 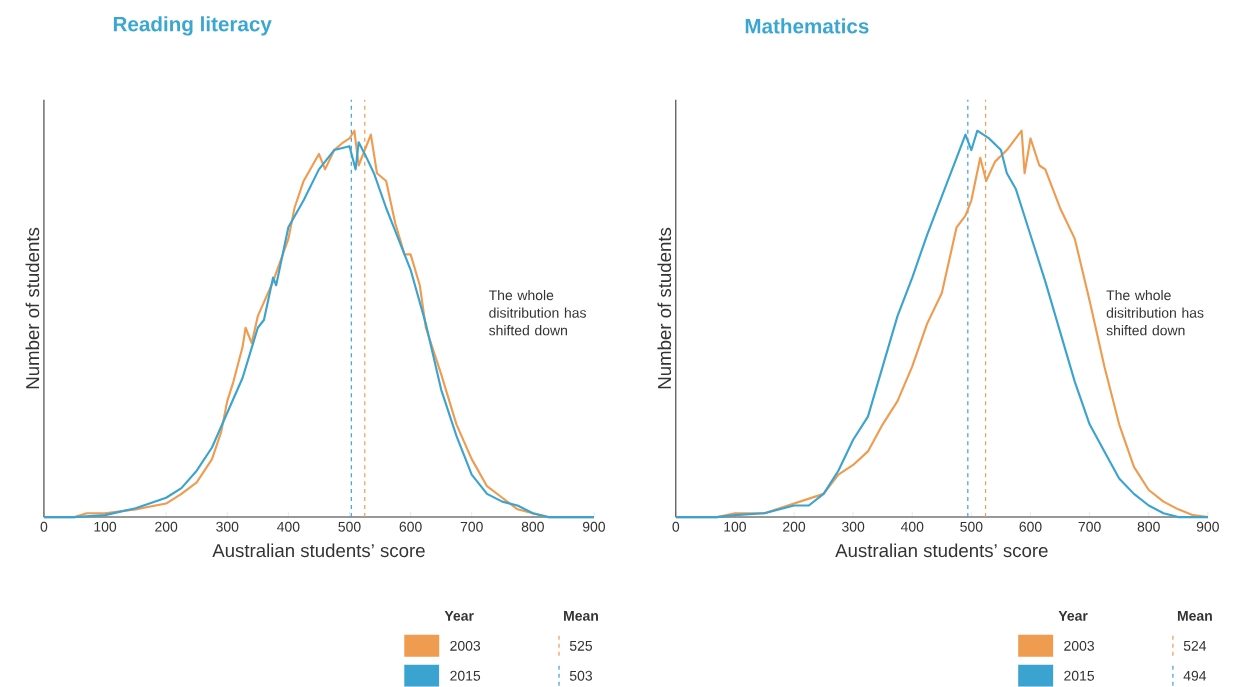 What do you see at coordinates (581, 675) in the screenshot?
I see `legend-label: 503` at bounding box center [581, 675].